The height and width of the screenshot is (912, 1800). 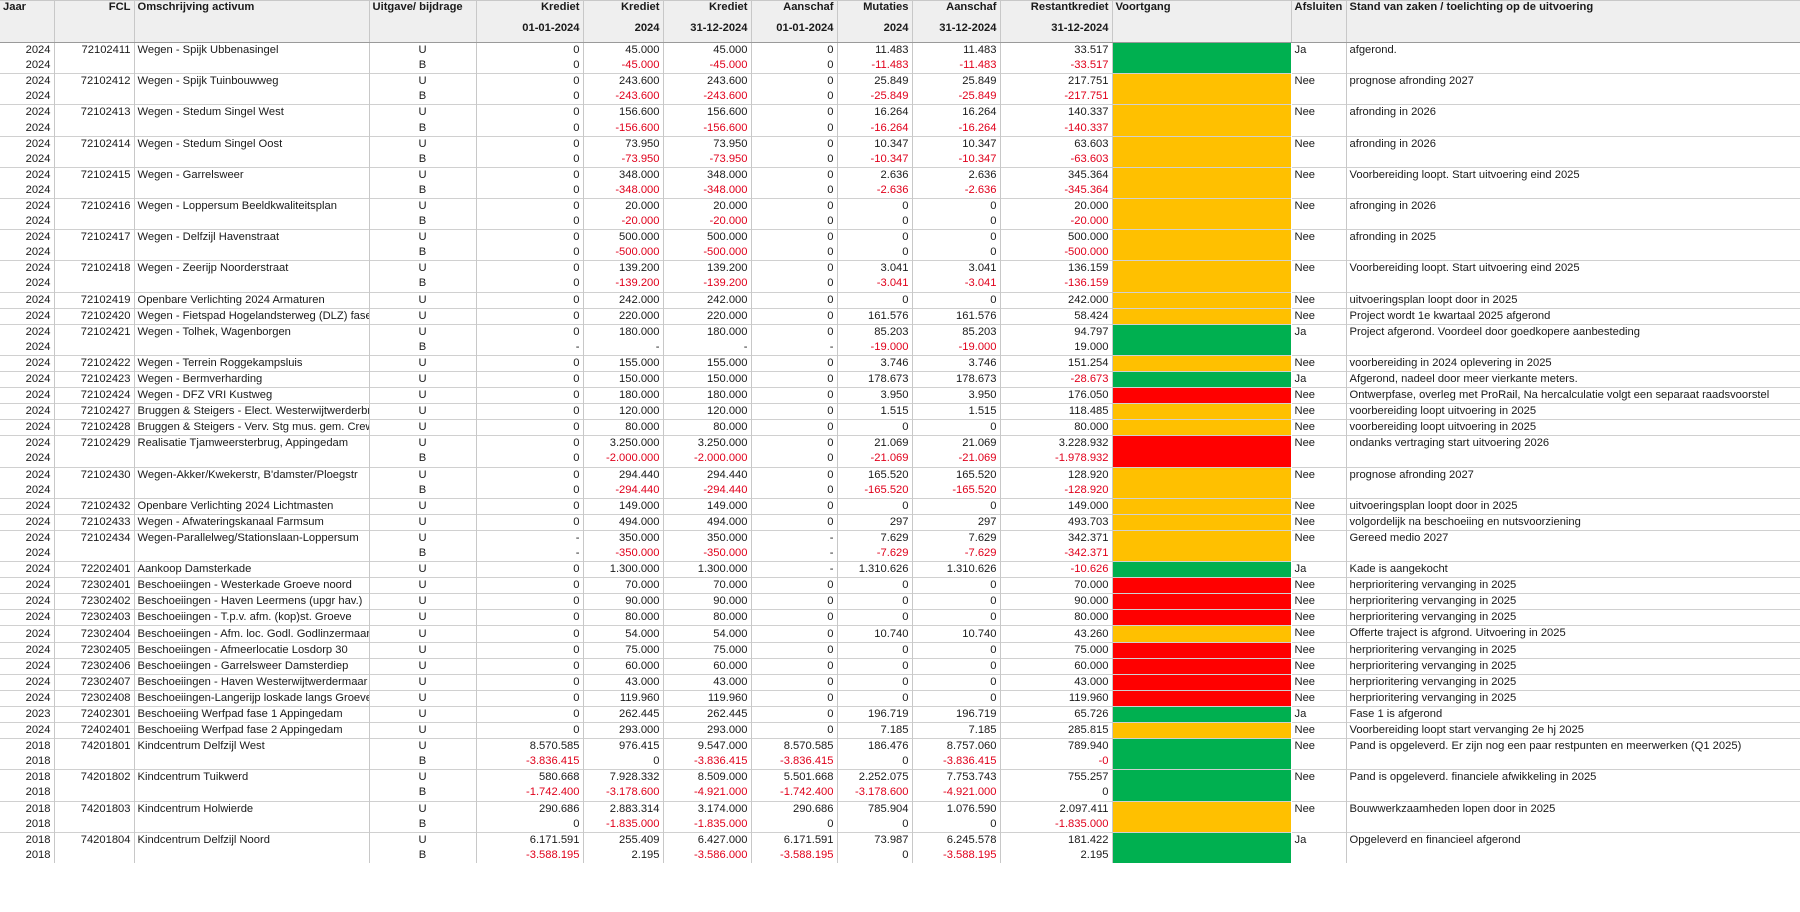 I want to click on cell-toelichting: Fase 1 is afgerond, so click(x=1573, y=714).